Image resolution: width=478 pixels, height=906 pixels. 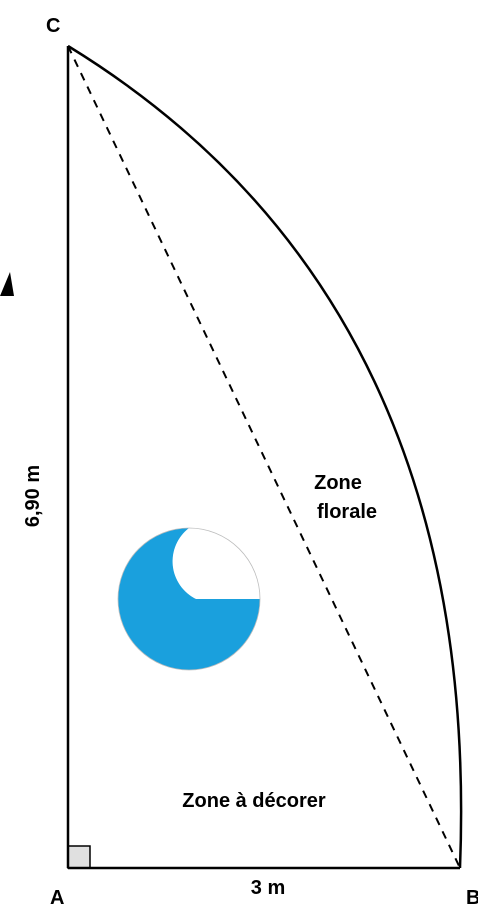 I want to click on height-dimension-label: 6,90 m, so click(x=33, y=496).